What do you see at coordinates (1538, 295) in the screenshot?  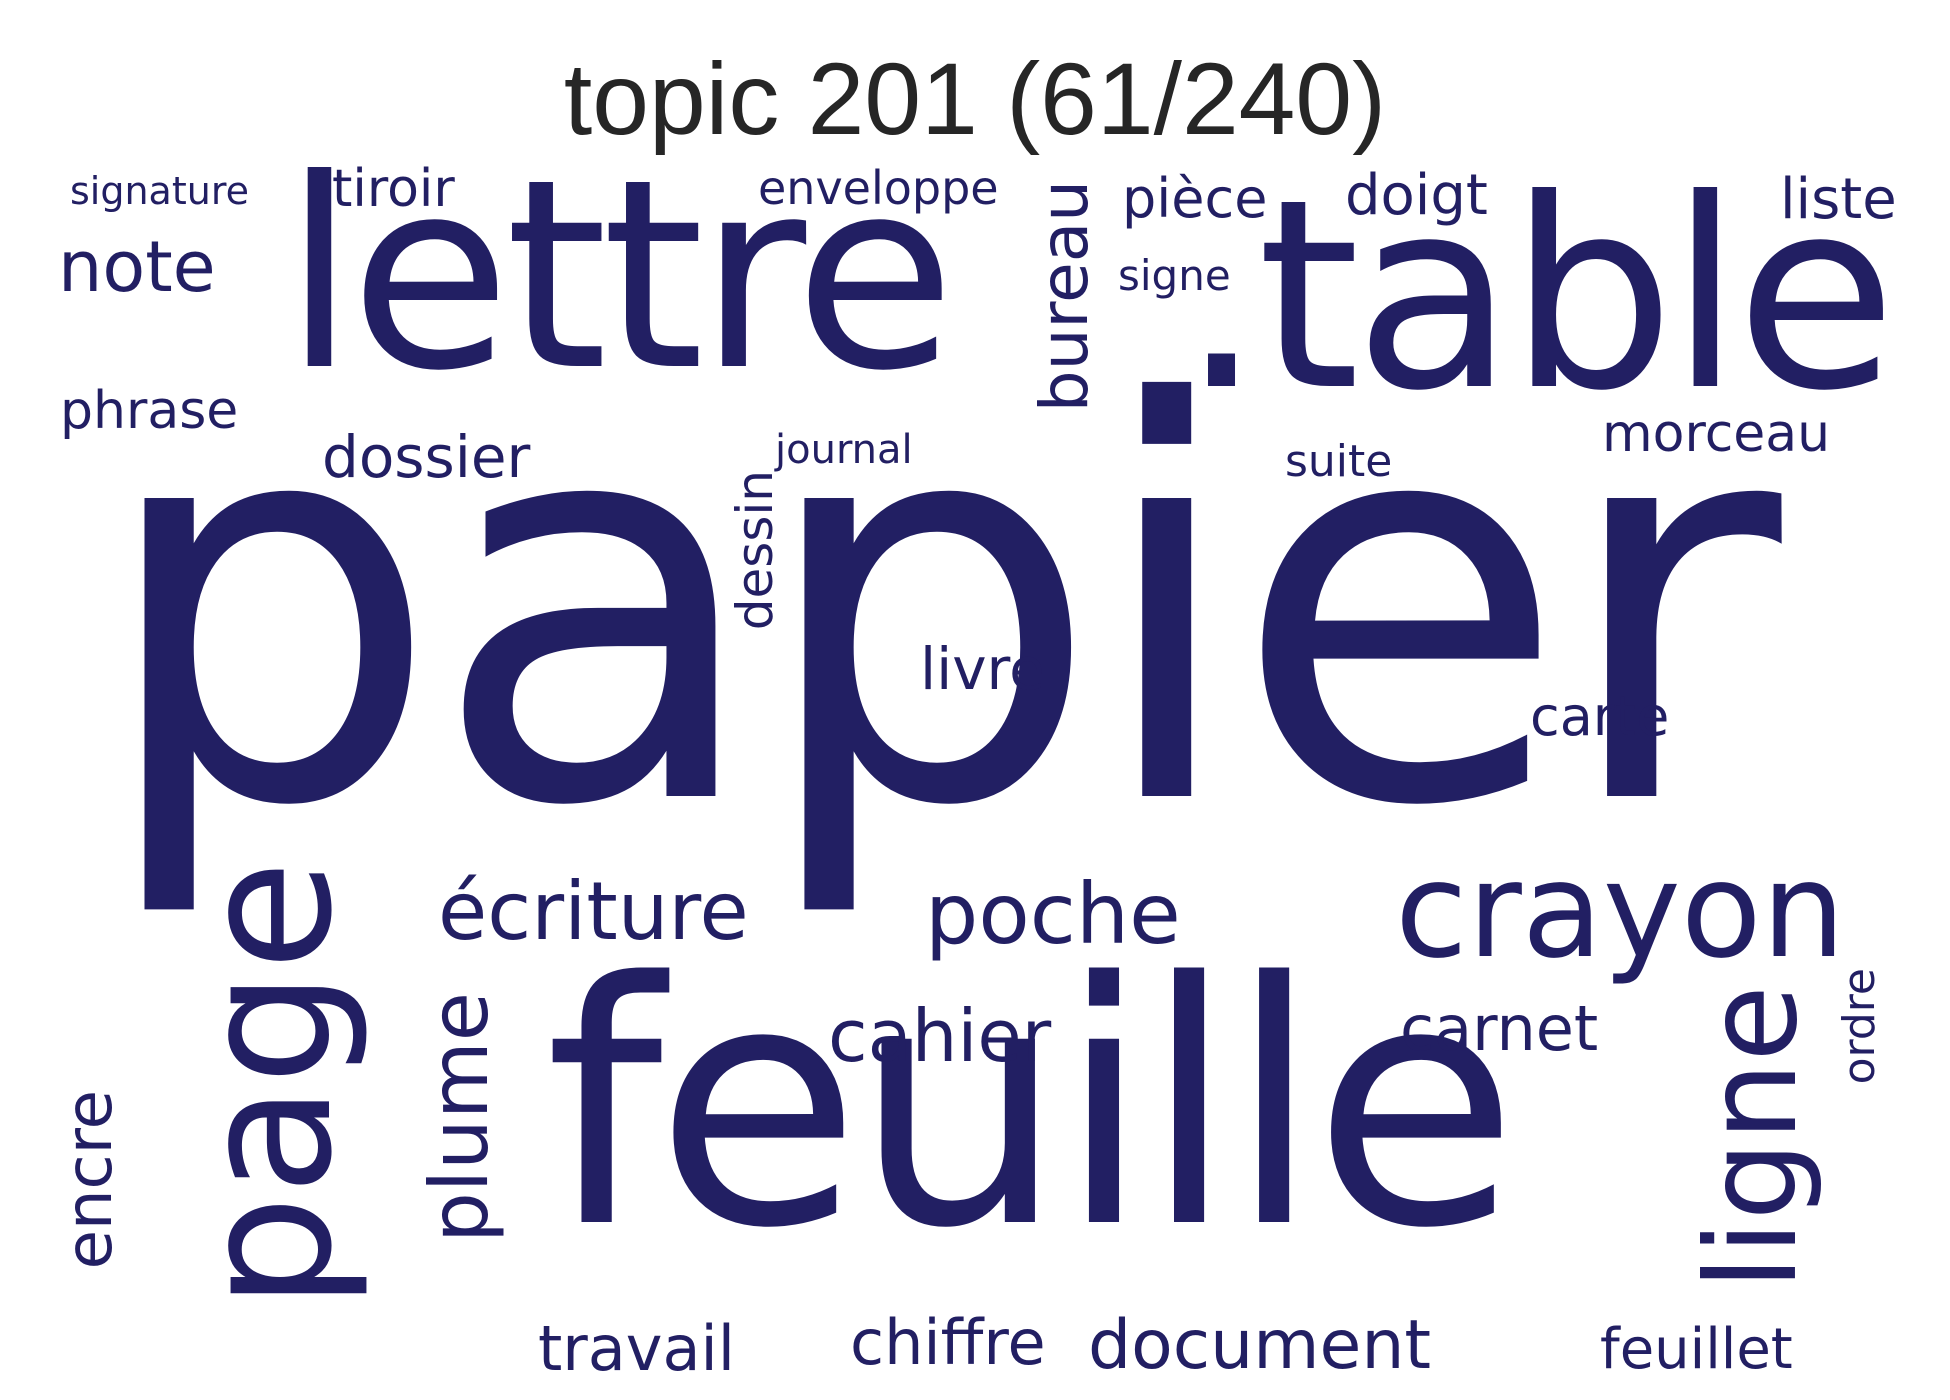 I see `word-table: .table` at bounding box center [1538, 295].